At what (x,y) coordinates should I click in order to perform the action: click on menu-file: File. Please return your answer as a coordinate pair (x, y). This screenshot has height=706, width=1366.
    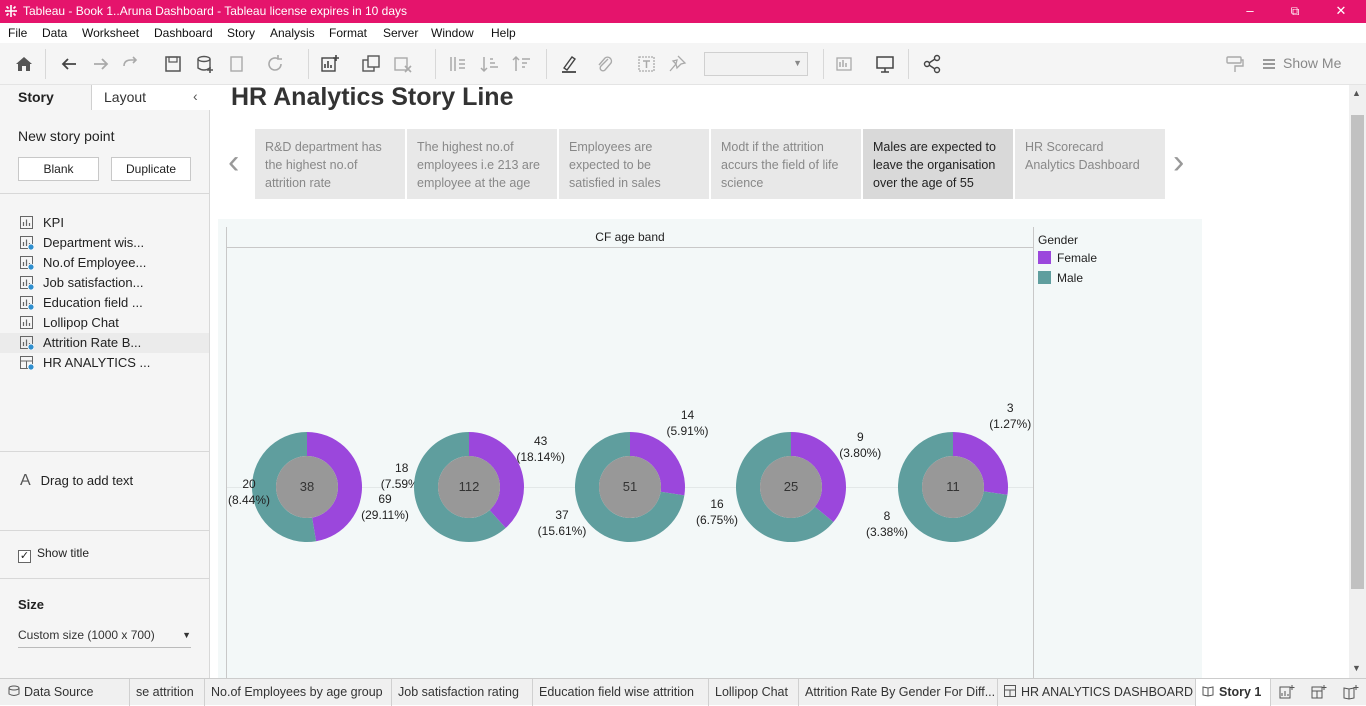
    Looking at the image, I should click on (18, 33).